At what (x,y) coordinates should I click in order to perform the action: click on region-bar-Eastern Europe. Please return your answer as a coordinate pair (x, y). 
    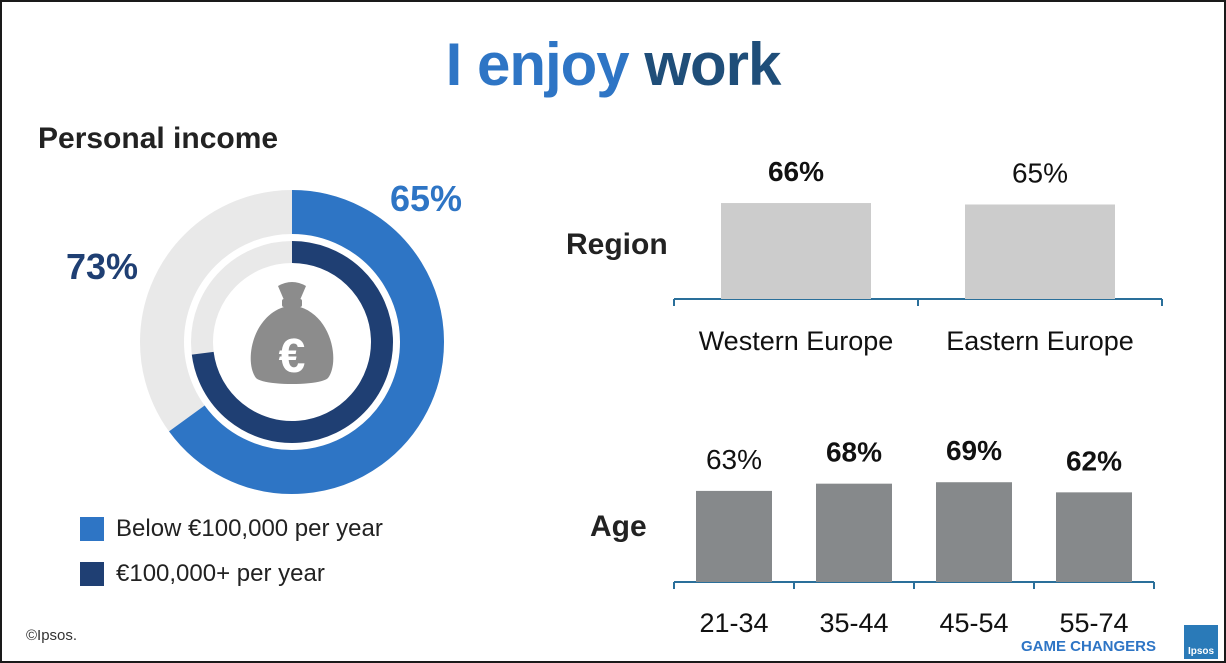
    Looking at the image, I should click on (1040, 251).